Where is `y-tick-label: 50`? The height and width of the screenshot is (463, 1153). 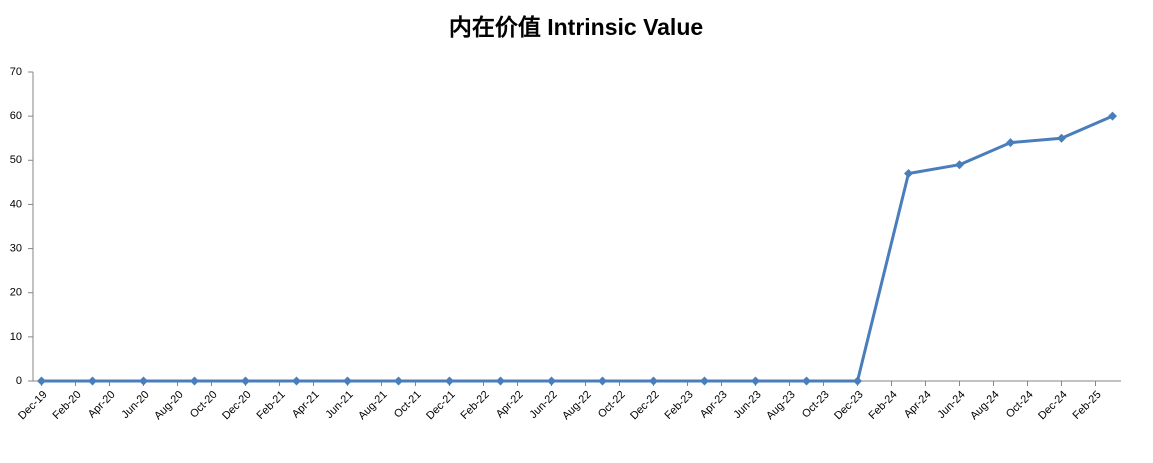 y-tick-label: 50 is located at coordinates (16, 160).